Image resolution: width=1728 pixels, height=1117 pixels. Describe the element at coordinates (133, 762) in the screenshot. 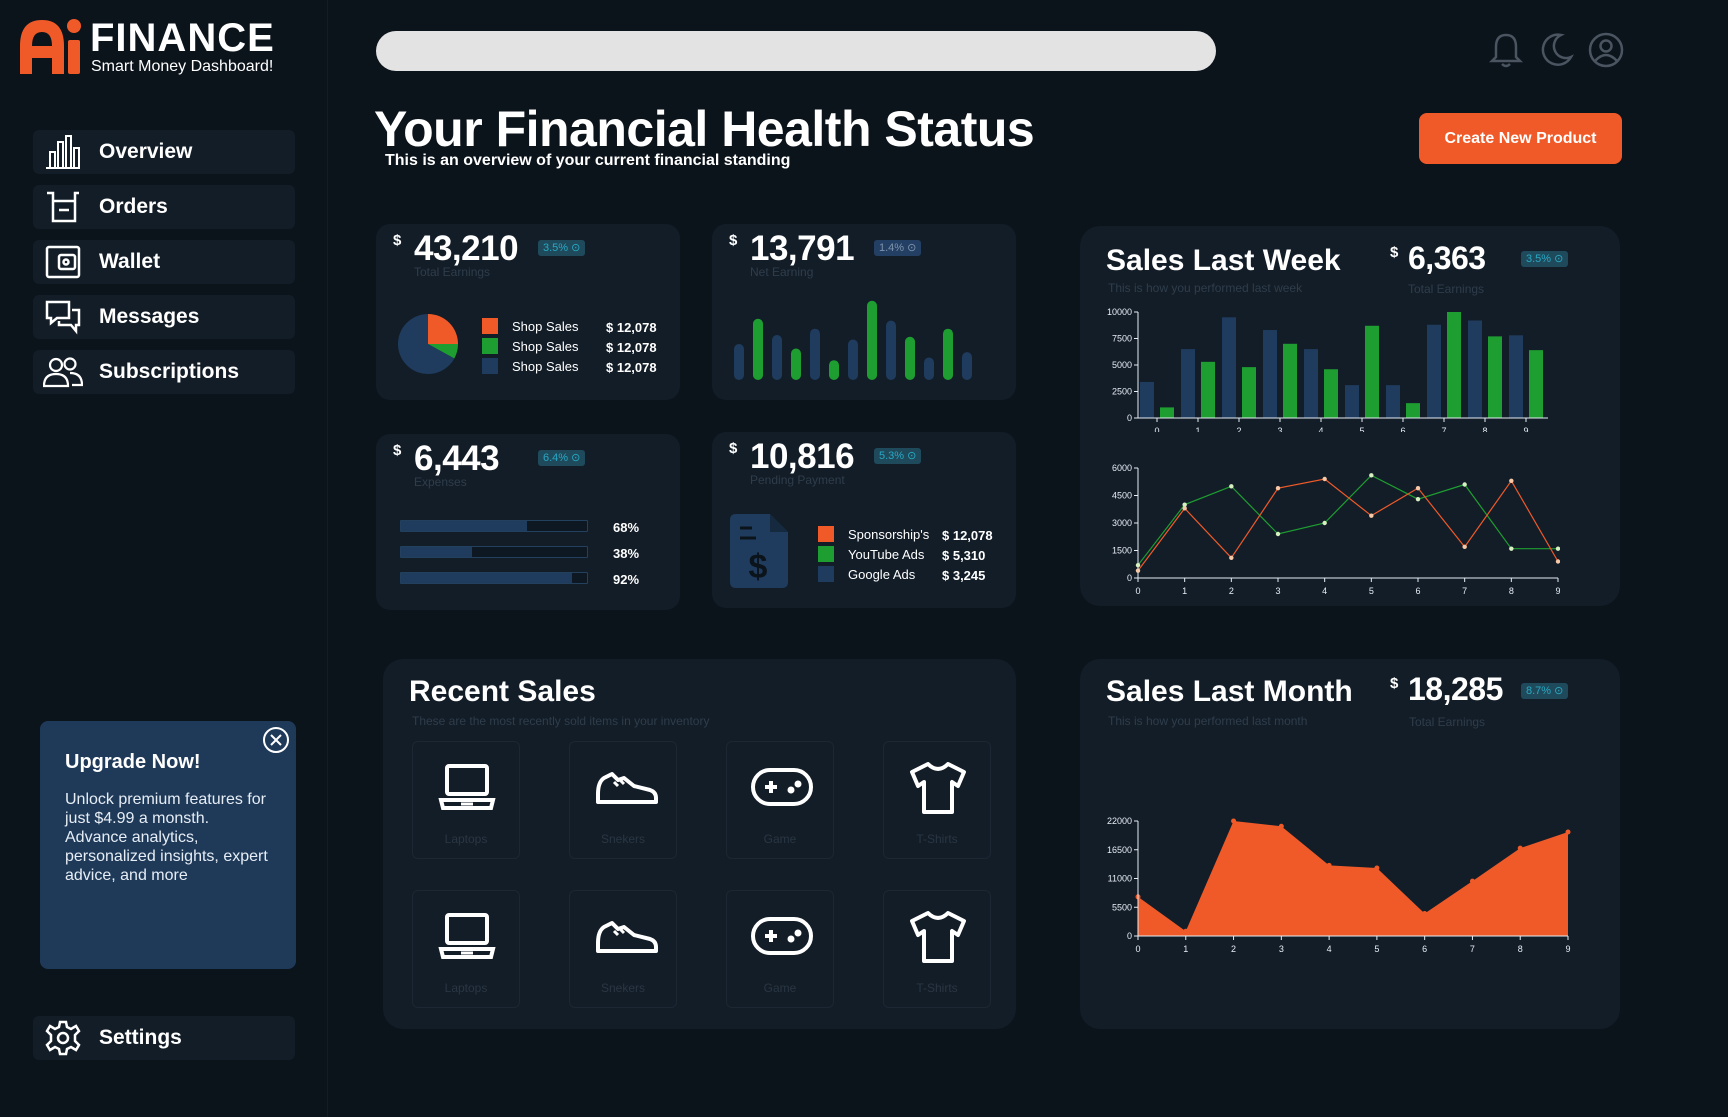

I see `upgrade-title: Upgrade Now!` at that location.